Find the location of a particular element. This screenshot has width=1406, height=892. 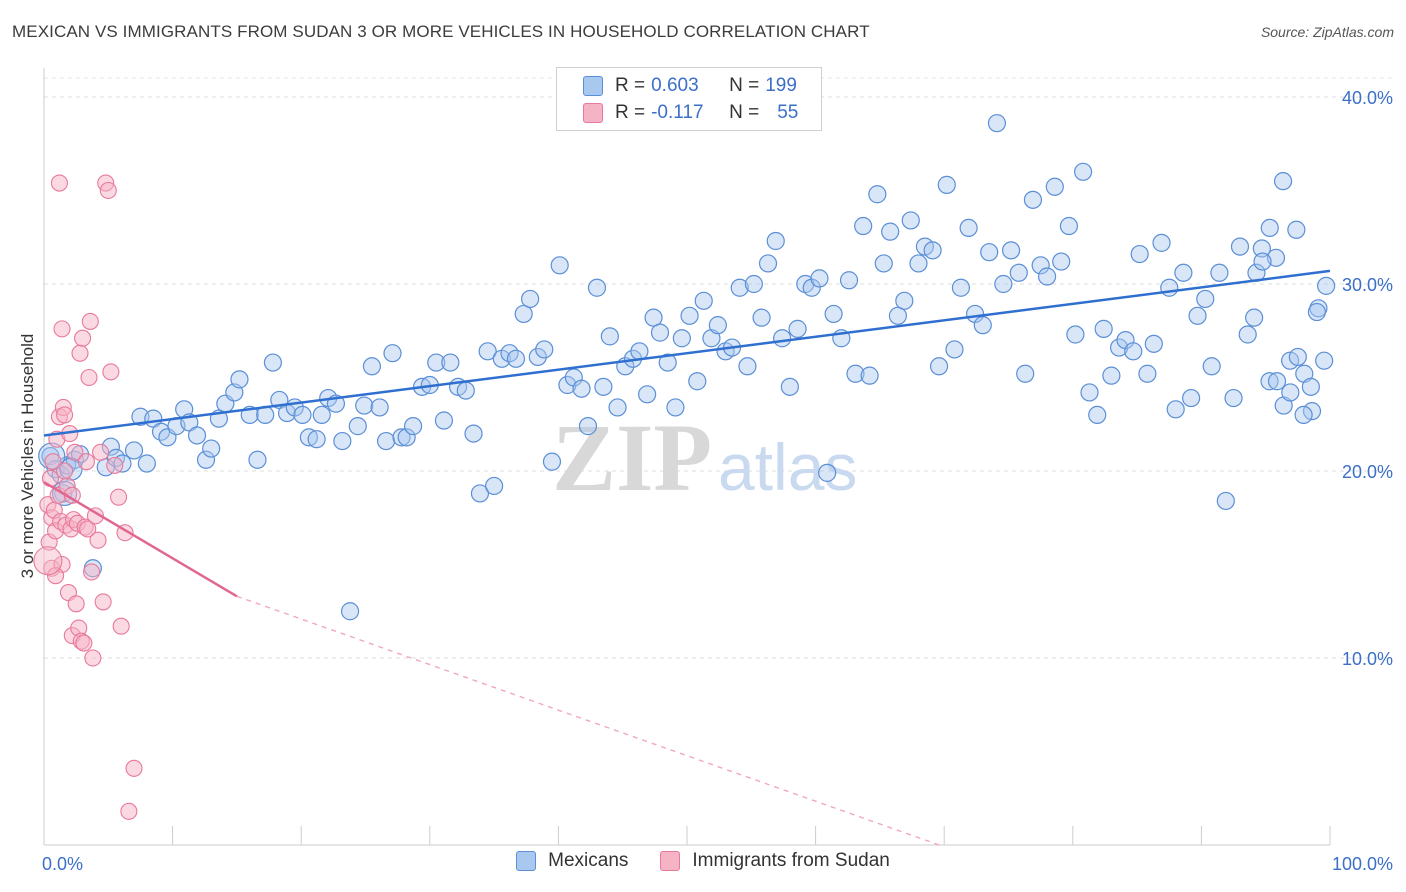

legend-row-mexicans: R = 0.603 N = 199 is located at coordinates (690, 86).